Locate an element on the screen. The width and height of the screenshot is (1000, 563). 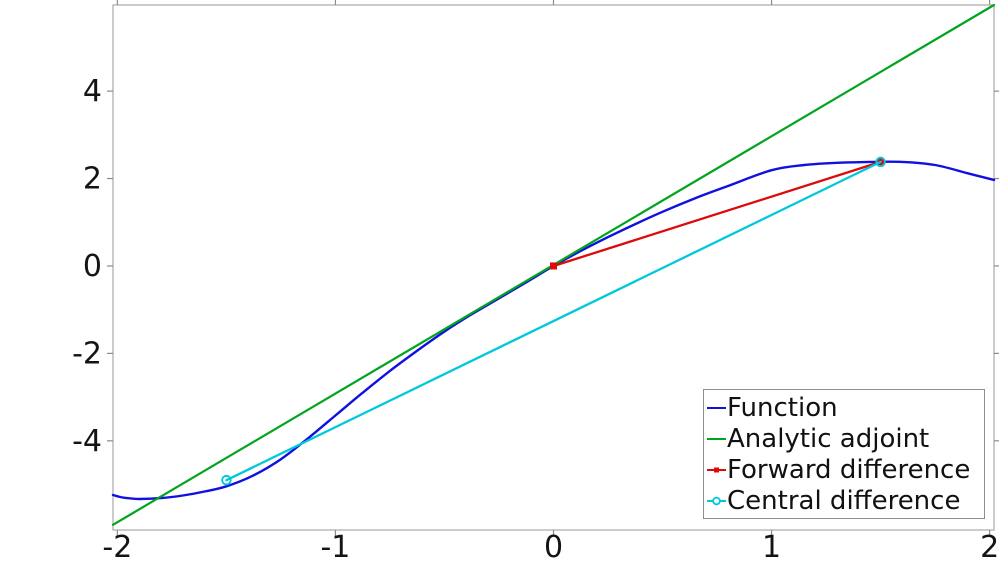
legend-label-forward-difference: Forward difference is located at coordinates (849, 469).